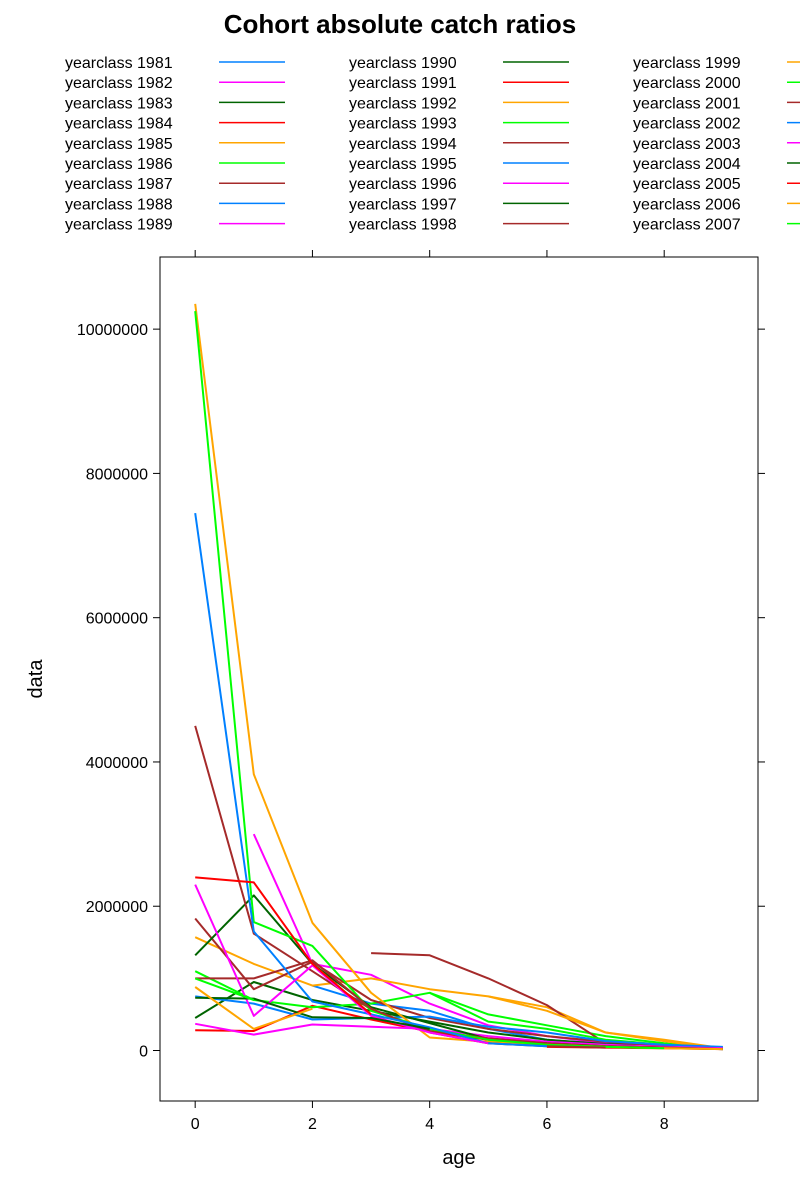  Describe the element at coordinates (119, 144) in the screenshot. I see `legend-label: yearclass 1985` at that location.